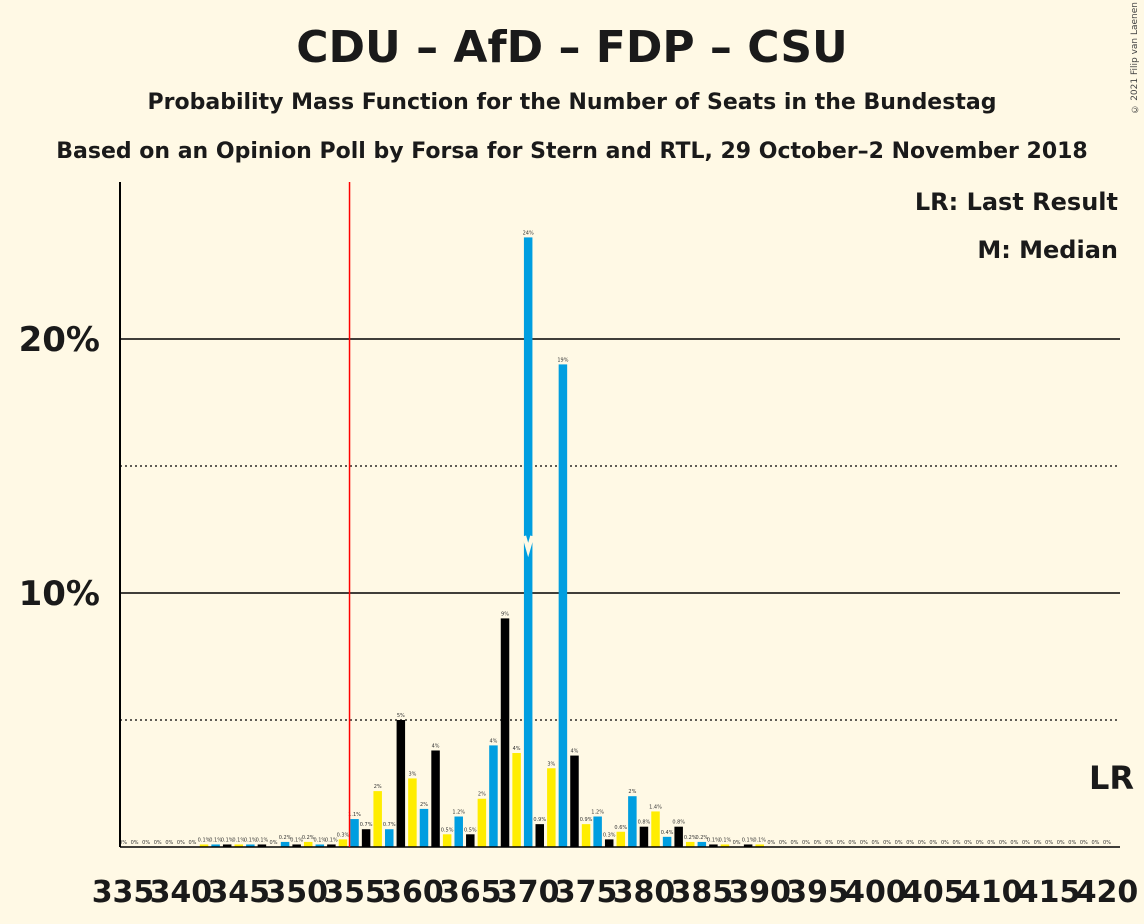  What do you see at coordinates (227, 840) in the screenshot?
I see `bar-label-seat-344: 0.1%` at bounding box center [227, 840].